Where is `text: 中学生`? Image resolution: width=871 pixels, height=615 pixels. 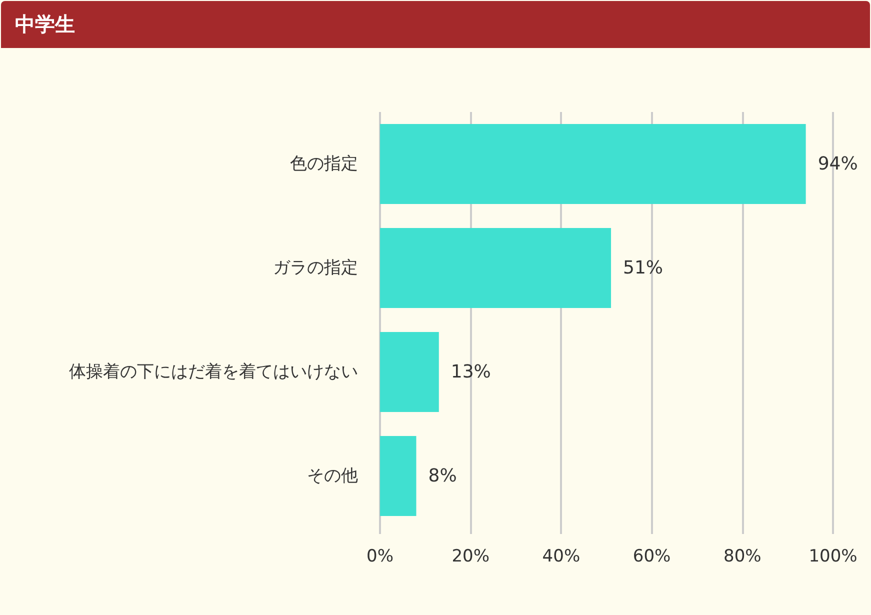
text: 中学生 is located at coordinates (45, 24).